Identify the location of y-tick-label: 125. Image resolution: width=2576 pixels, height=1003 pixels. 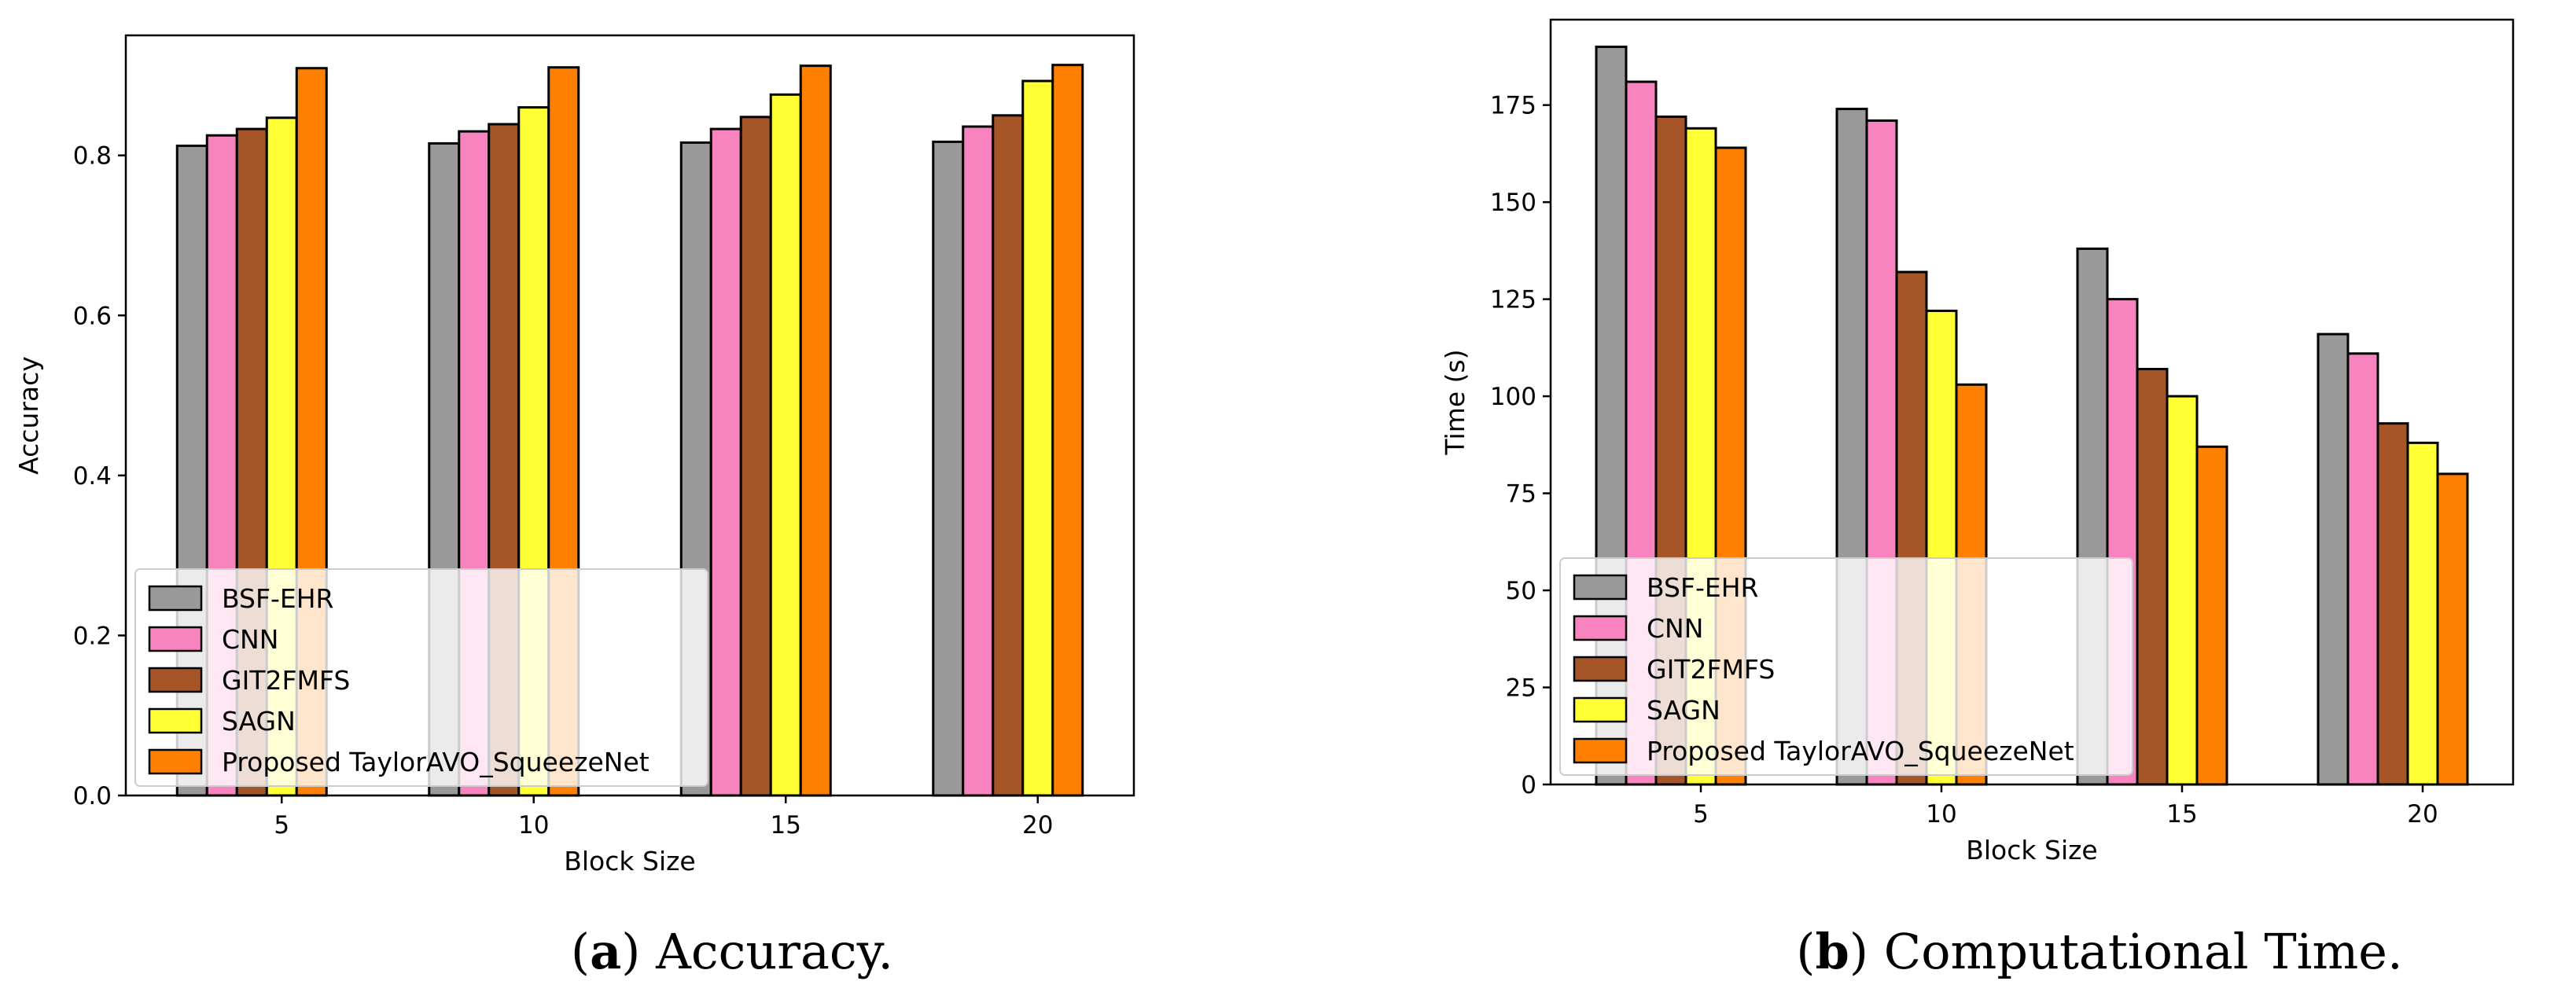
(1513, 300).